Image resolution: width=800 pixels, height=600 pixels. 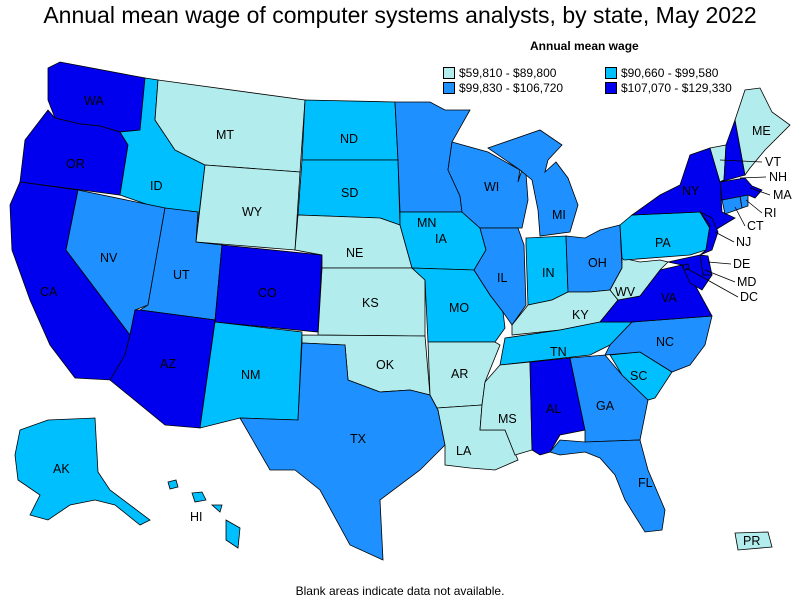 I want to click on label-KS: KS, so click(x=370, y=303).